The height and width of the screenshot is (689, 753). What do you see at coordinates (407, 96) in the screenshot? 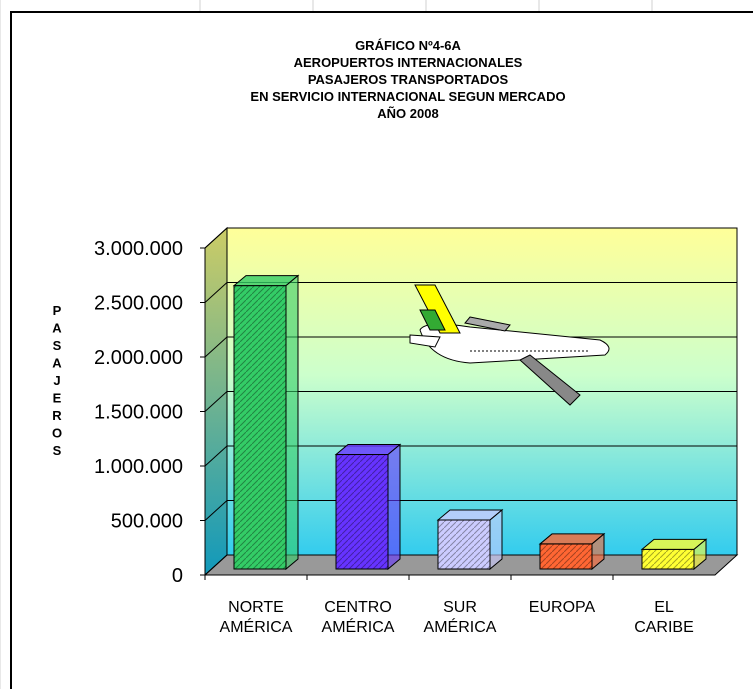
I see `chart-title-line: EN SERVICIO INTERNACIONAL SEGUN MERCADO` at bounding box center [407, 96].